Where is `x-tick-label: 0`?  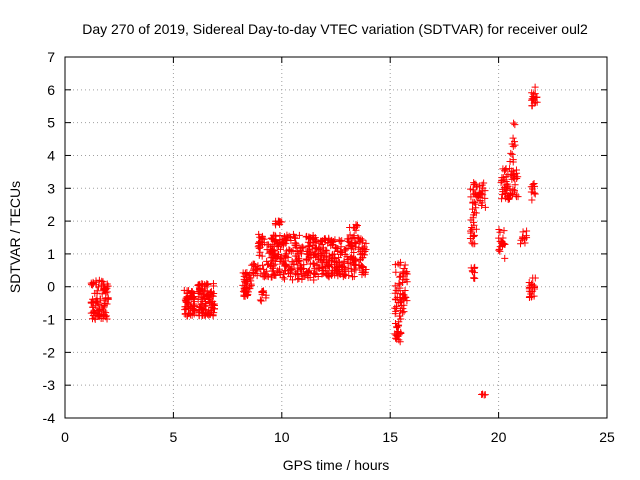 x-tick-label: 0 is located at coordinates (65, 437).